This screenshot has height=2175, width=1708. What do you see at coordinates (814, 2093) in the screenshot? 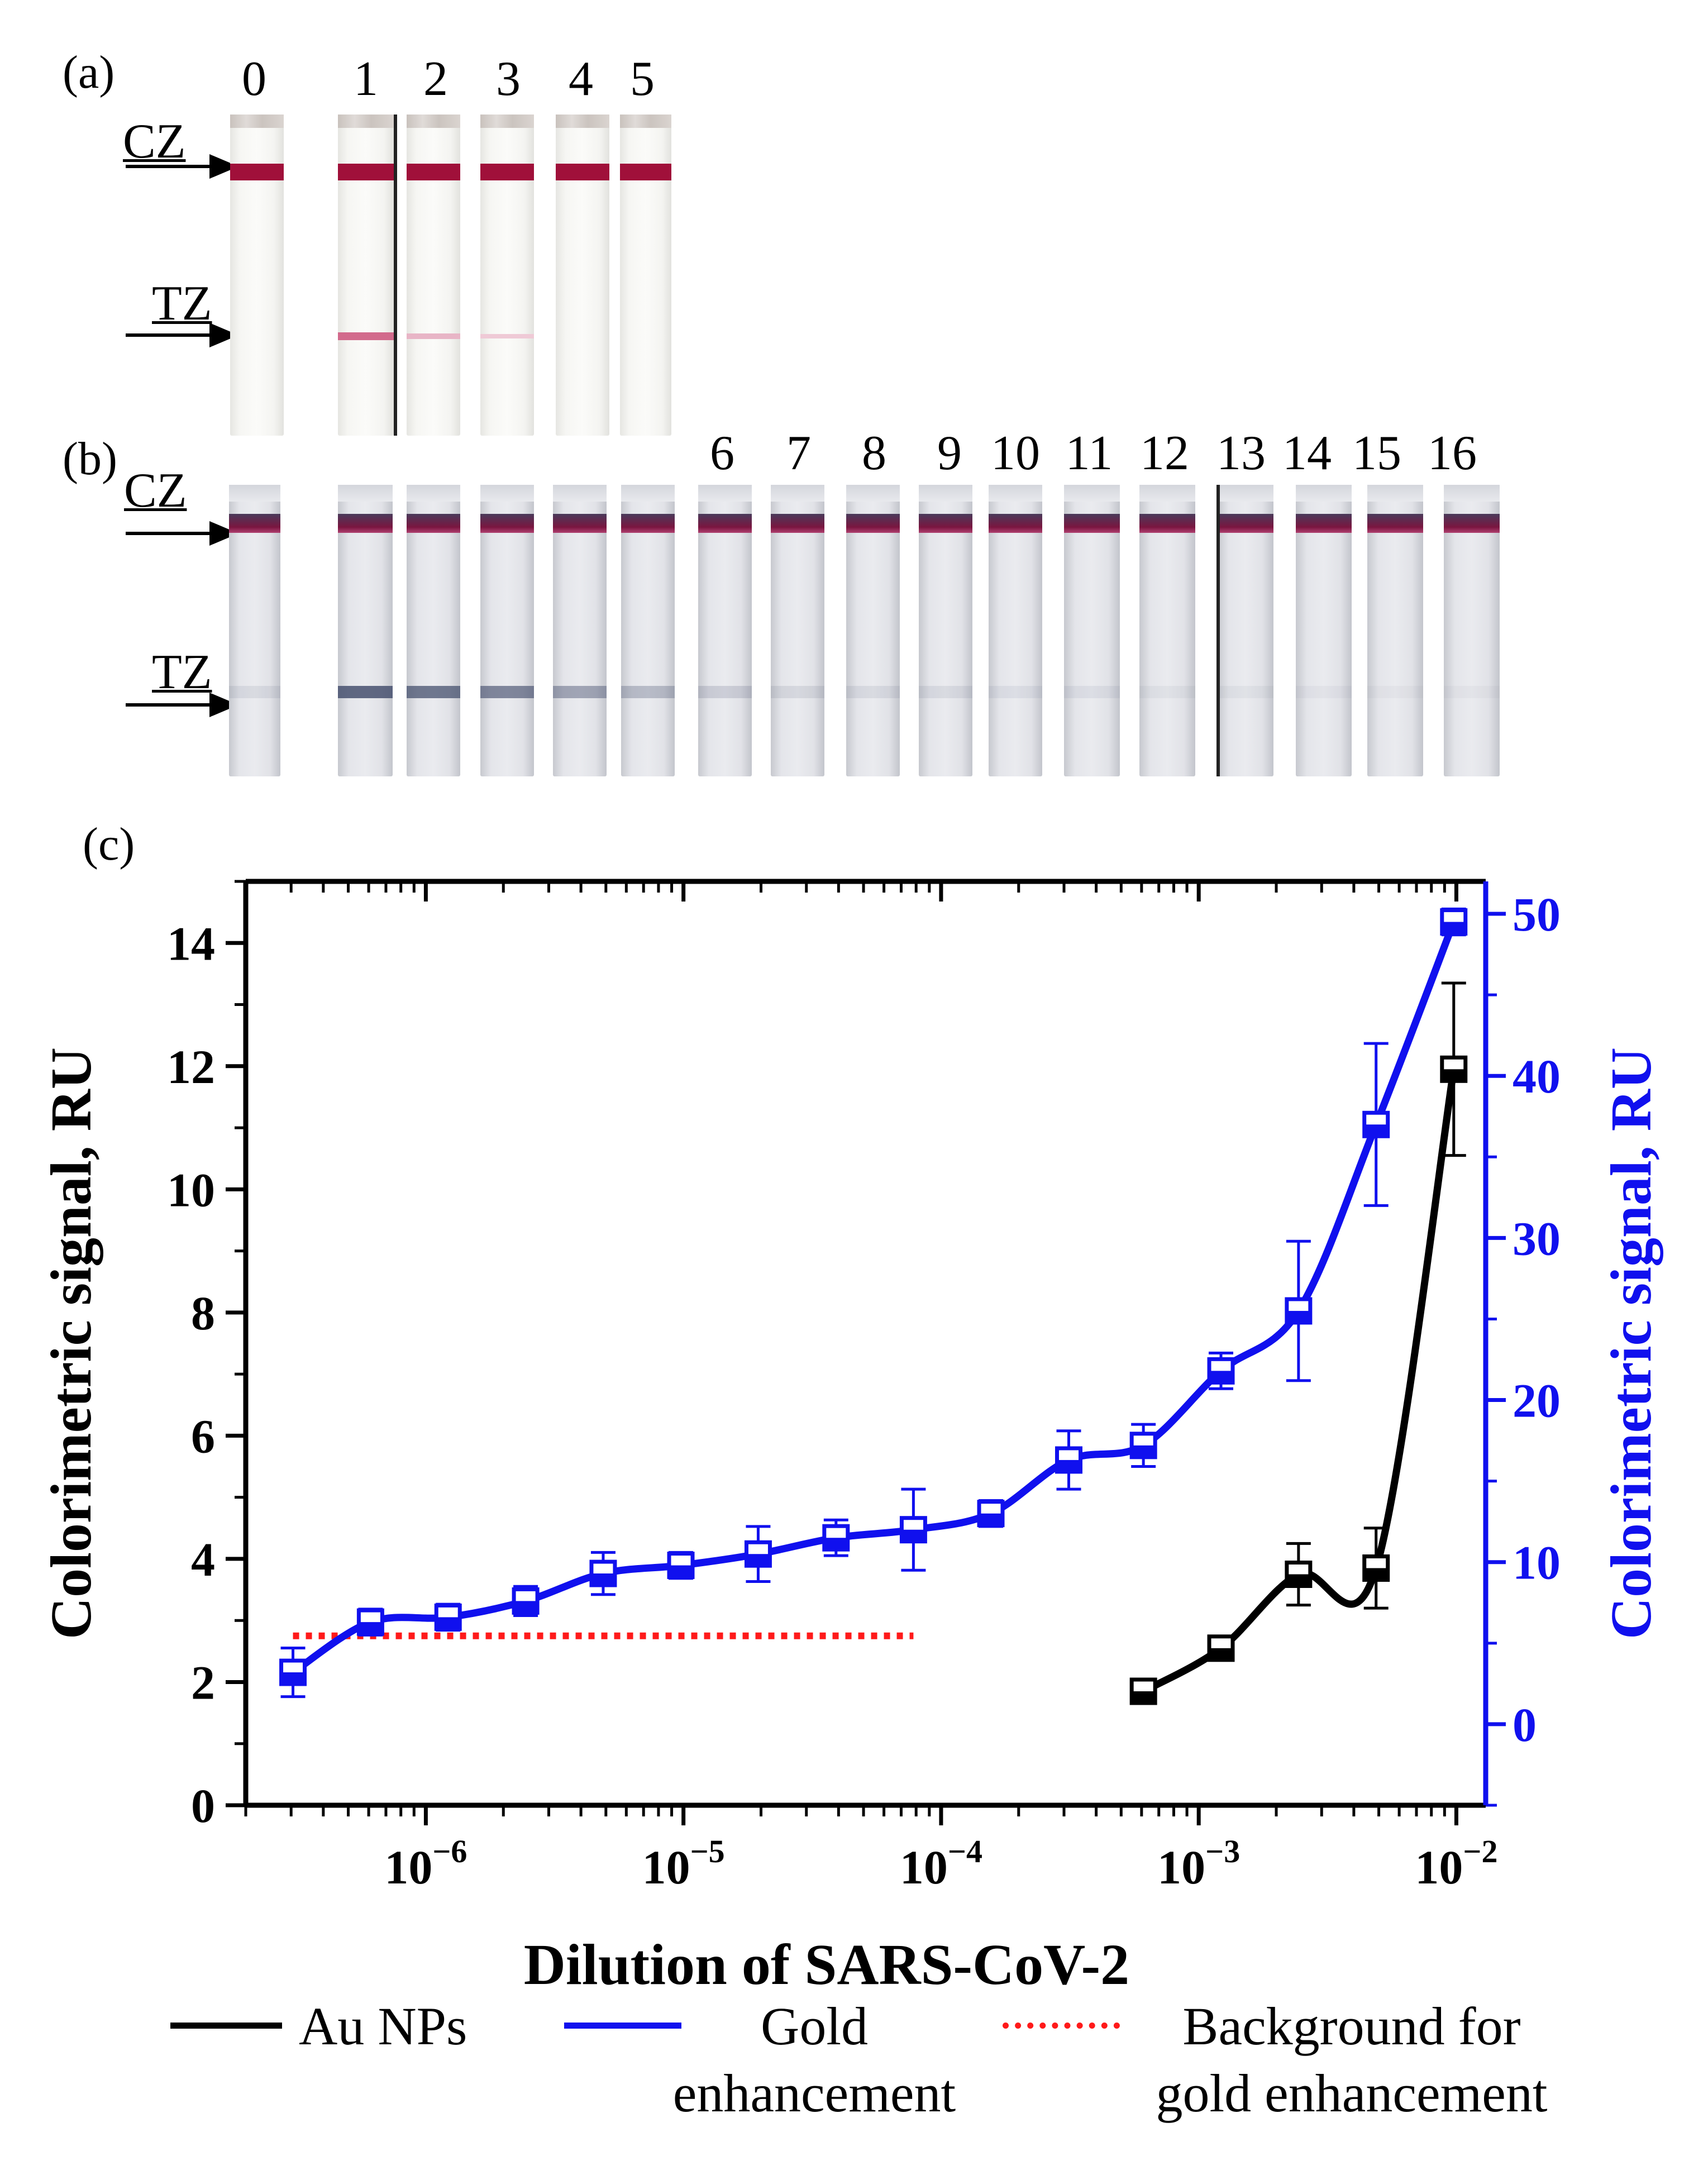
I see `legend-label-line: enhancement` at bounding box center [814, 2093].